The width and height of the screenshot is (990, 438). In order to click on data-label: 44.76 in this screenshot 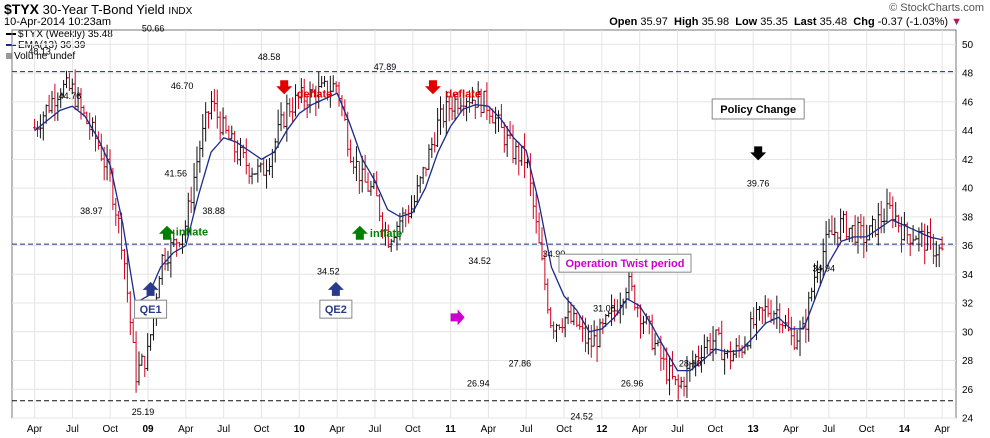, I will do `click(70, 96)`.